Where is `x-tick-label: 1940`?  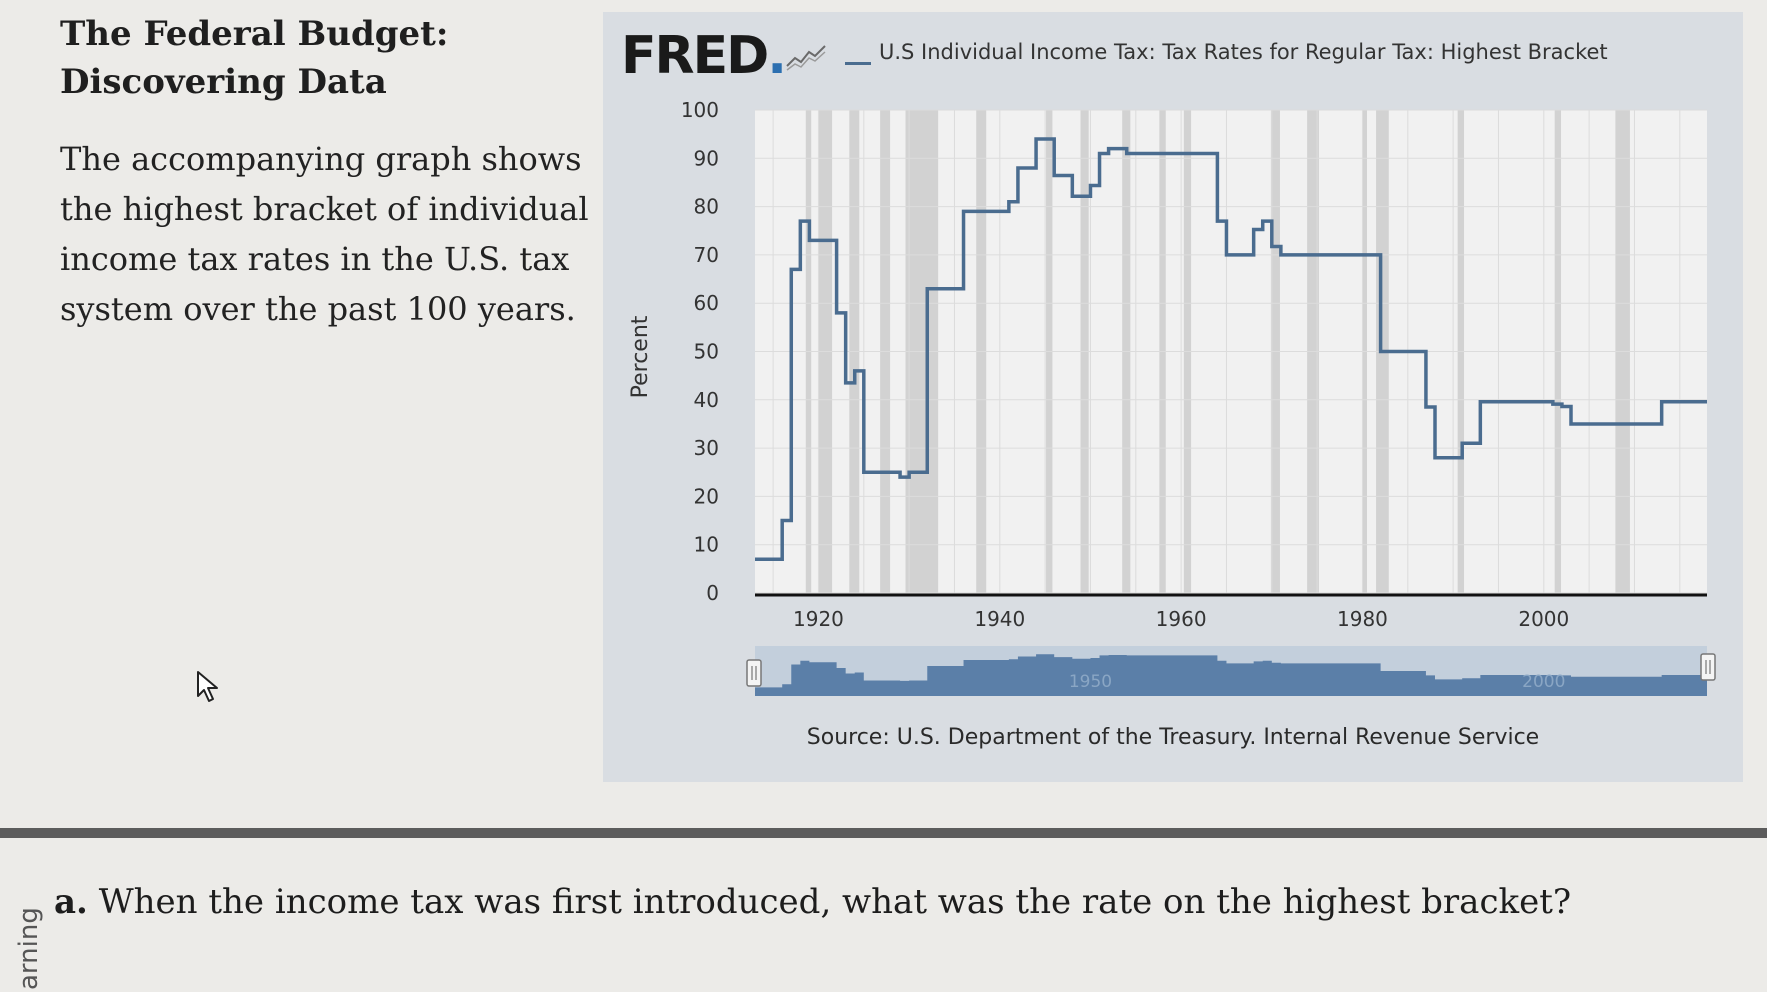 x-tick-label: 1940 is located at coordinates (999, 619).